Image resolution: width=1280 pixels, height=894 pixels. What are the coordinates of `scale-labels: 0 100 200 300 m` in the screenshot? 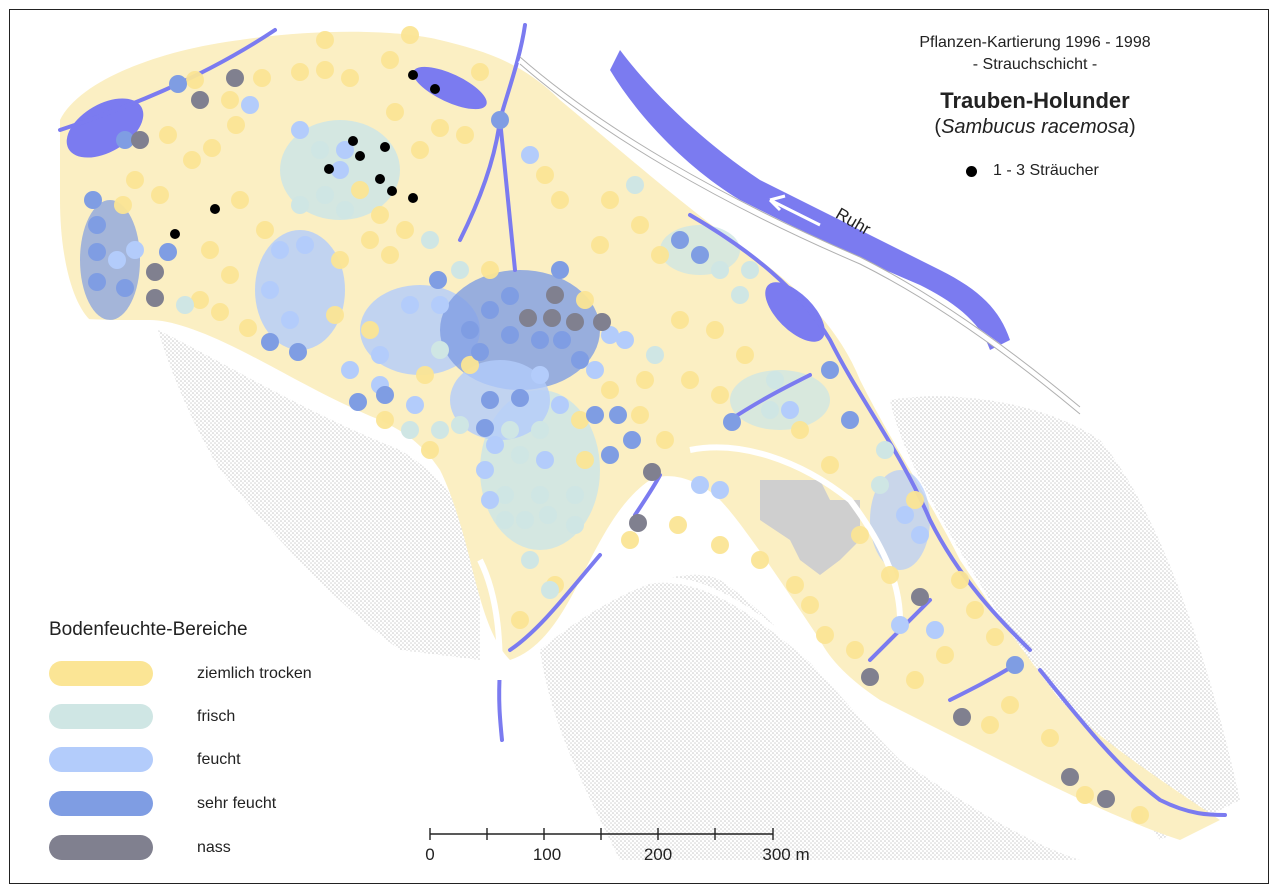 It's located at (617, 854).